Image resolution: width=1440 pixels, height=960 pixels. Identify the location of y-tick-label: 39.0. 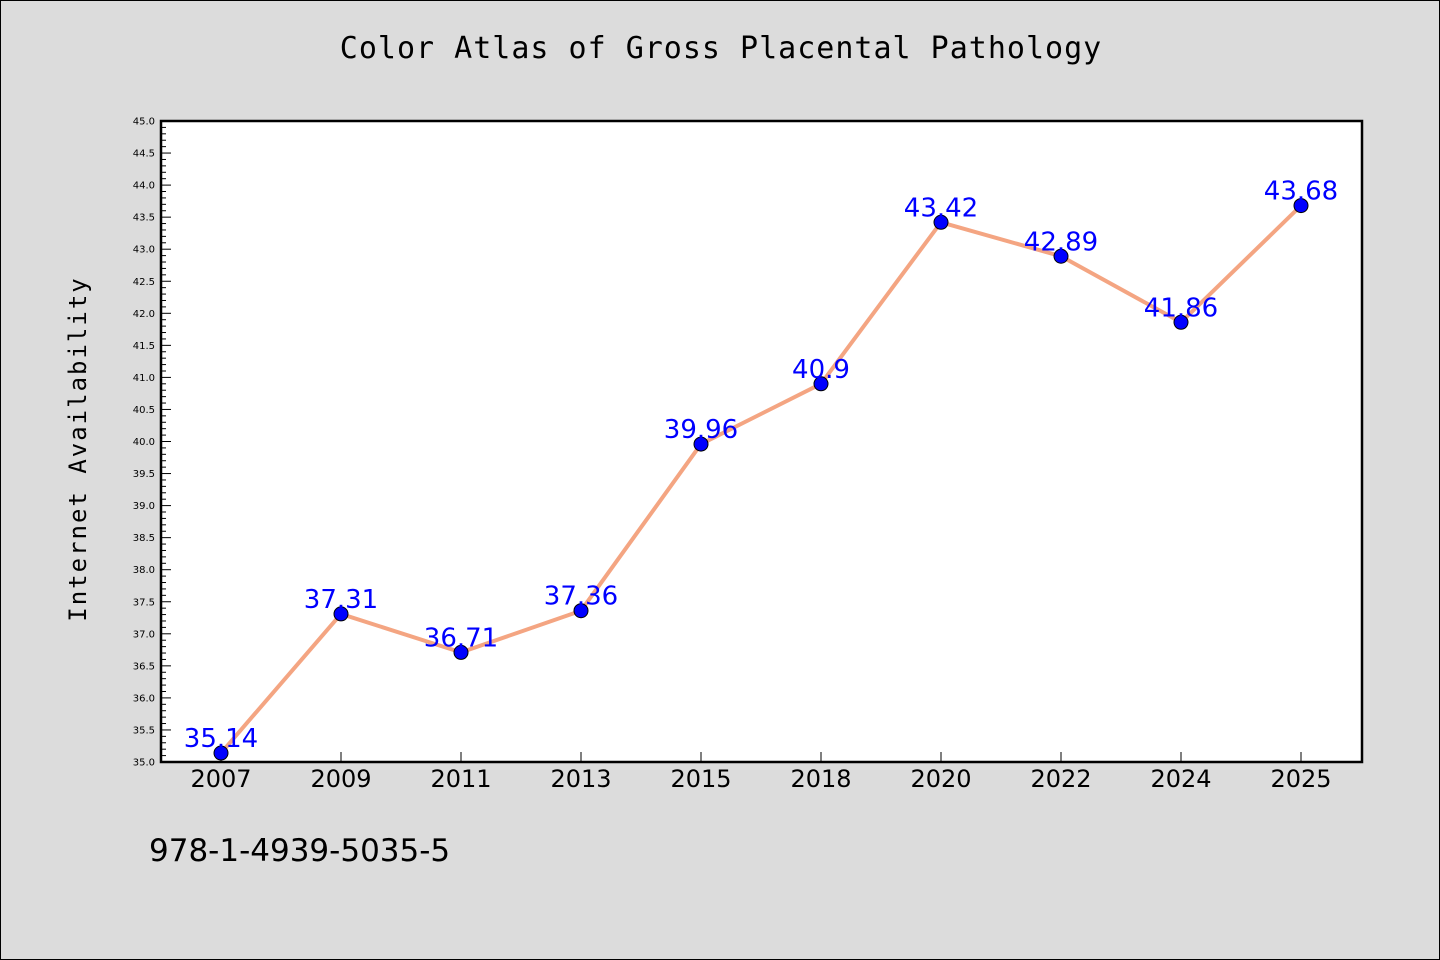
(144, 506).